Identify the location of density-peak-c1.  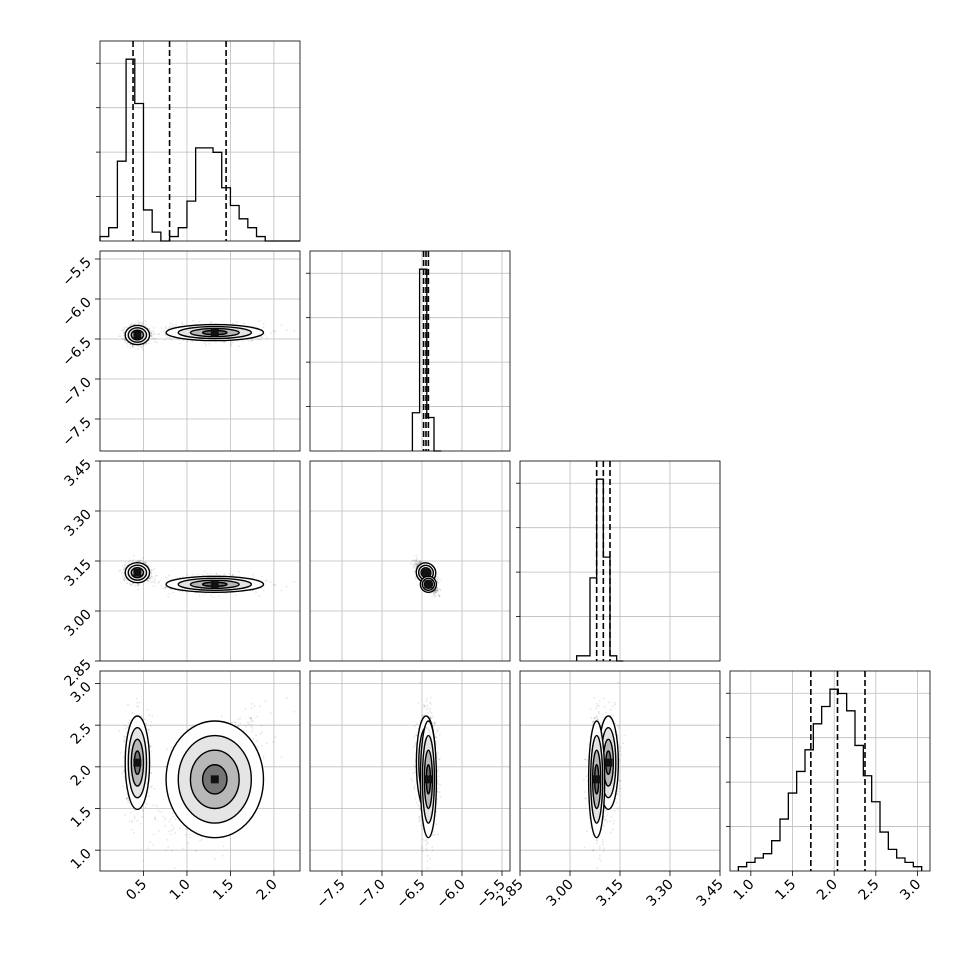
(214, 332).